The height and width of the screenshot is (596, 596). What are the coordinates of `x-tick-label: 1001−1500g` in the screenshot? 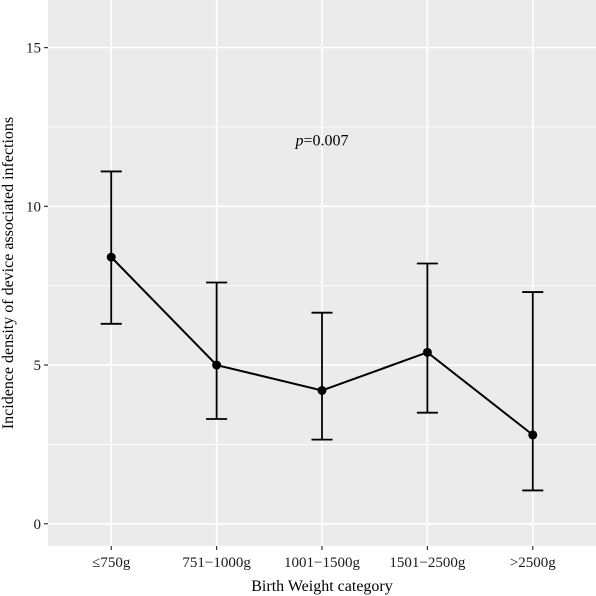 It's located at (322, 563).